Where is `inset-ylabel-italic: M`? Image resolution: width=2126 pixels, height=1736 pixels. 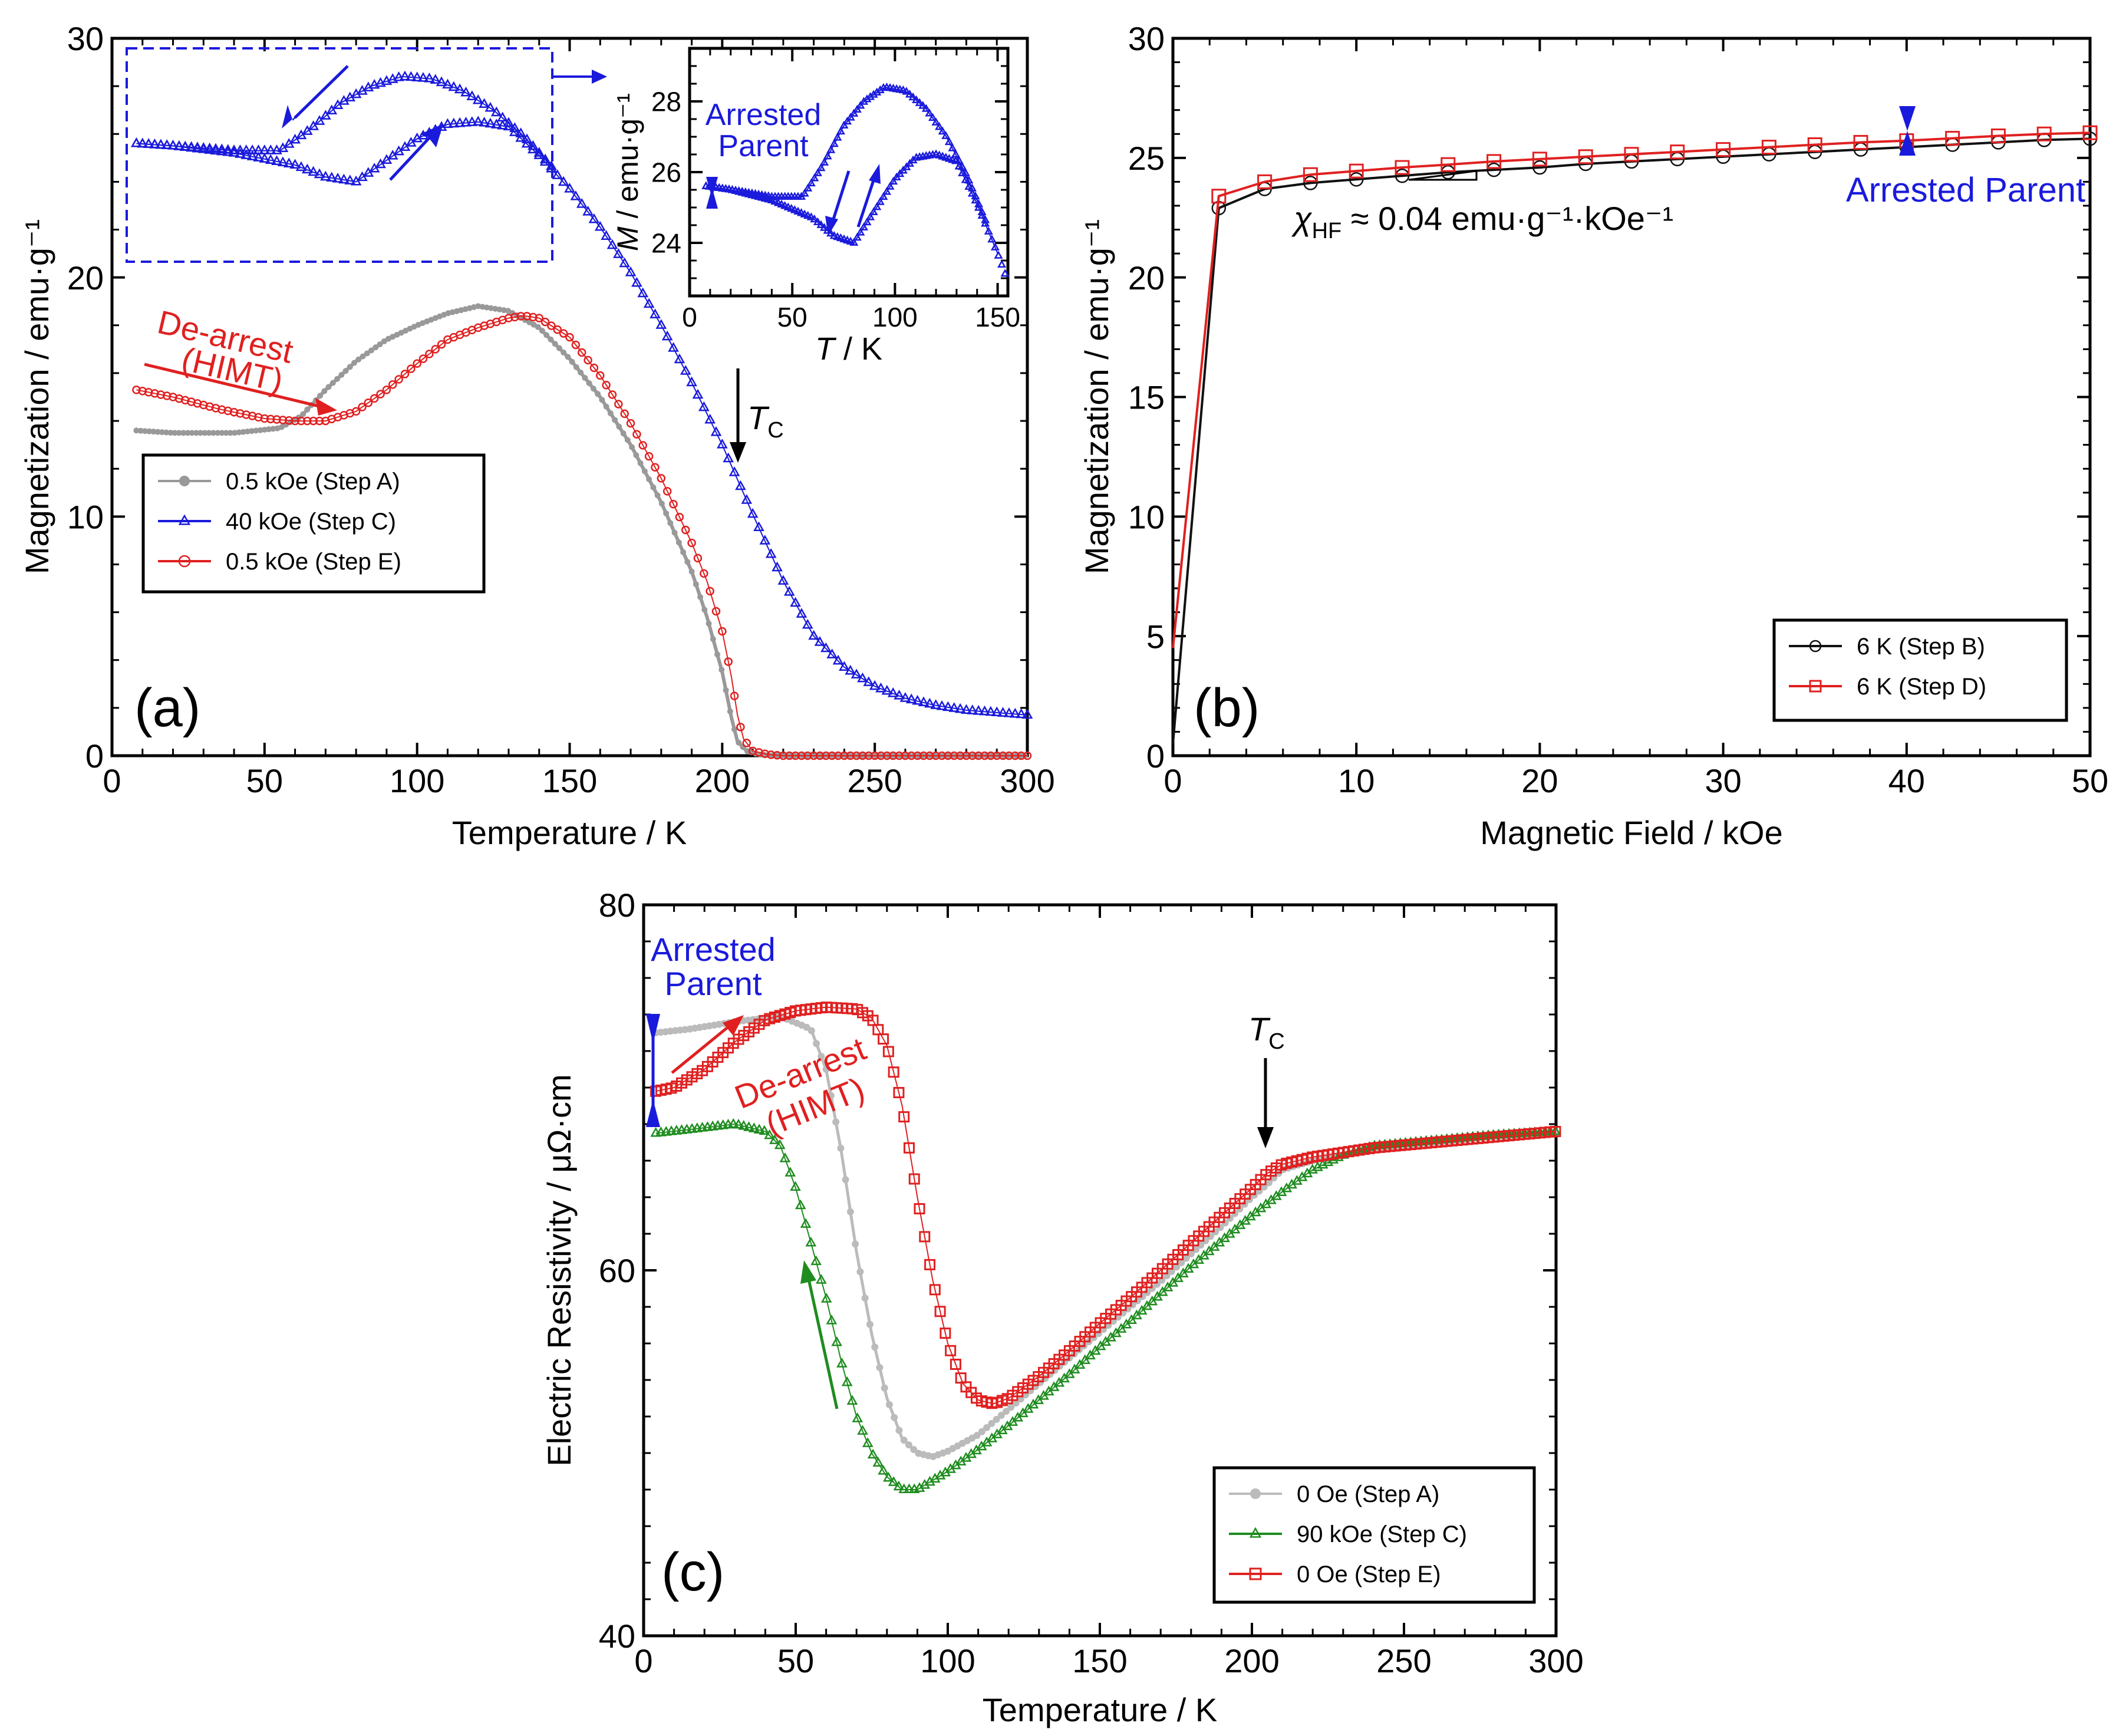
inset-ylabel-italic: M is located at coordinates (627, 238).